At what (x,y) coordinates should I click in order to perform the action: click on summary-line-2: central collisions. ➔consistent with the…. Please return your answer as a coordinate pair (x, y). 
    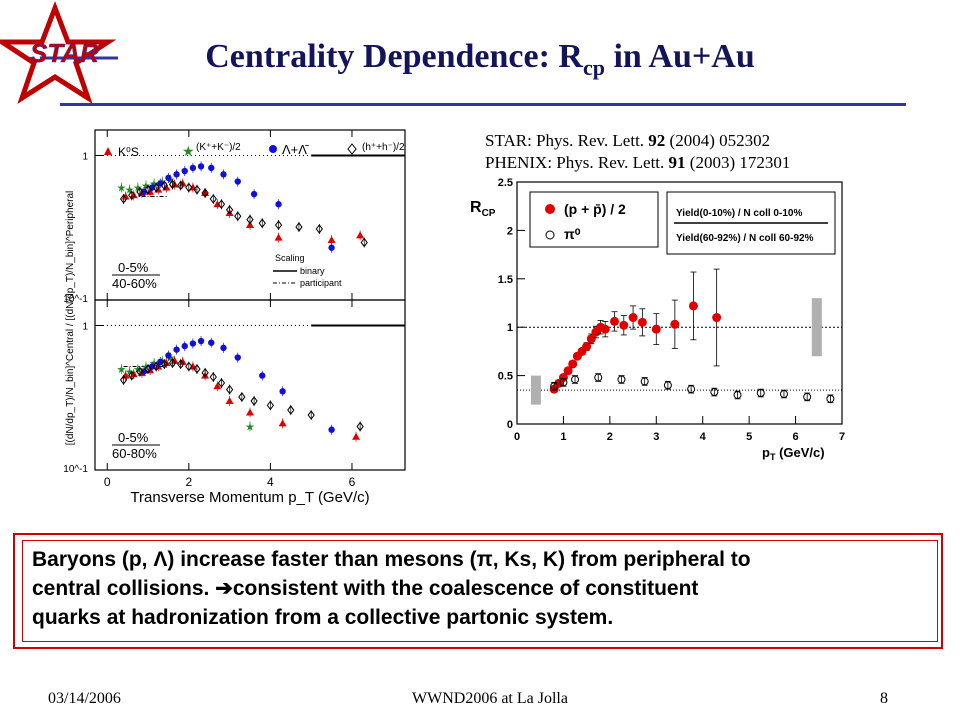
    Looking at the image, I should click on (365, 588).